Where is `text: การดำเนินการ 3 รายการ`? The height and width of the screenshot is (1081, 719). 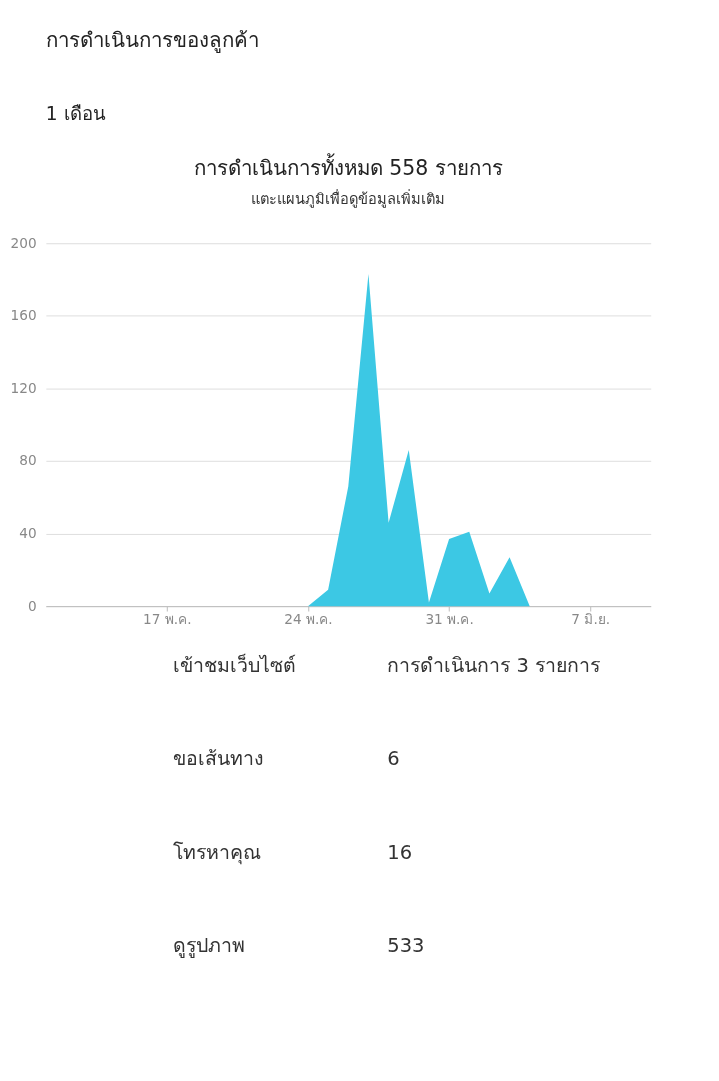
text: การดำเนินการ 3 รายการ is located at coordinates (494, 665).